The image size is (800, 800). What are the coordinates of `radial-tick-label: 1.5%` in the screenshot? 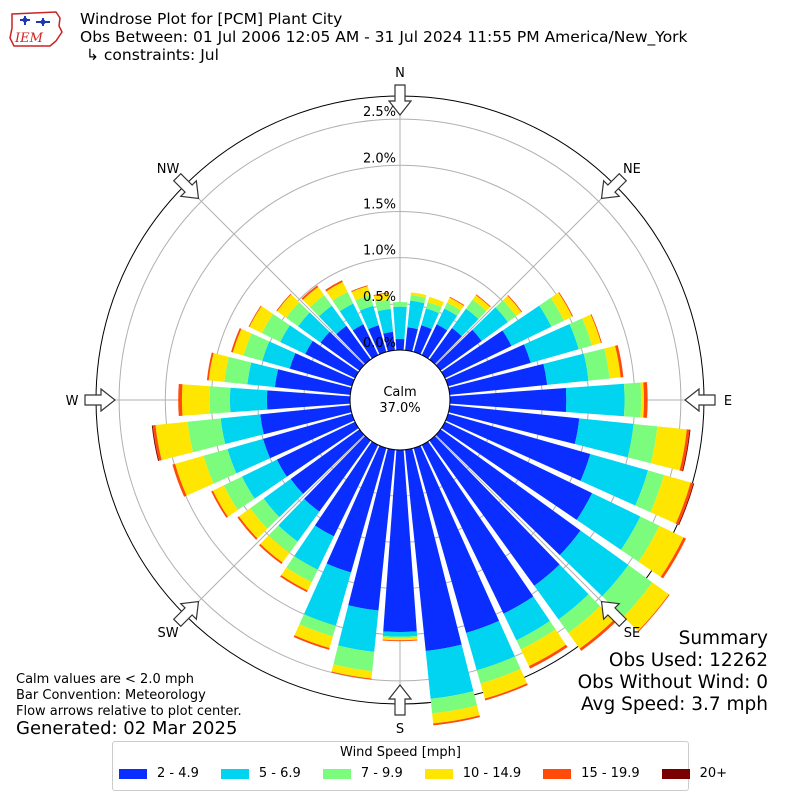 It's located at (379, 204).